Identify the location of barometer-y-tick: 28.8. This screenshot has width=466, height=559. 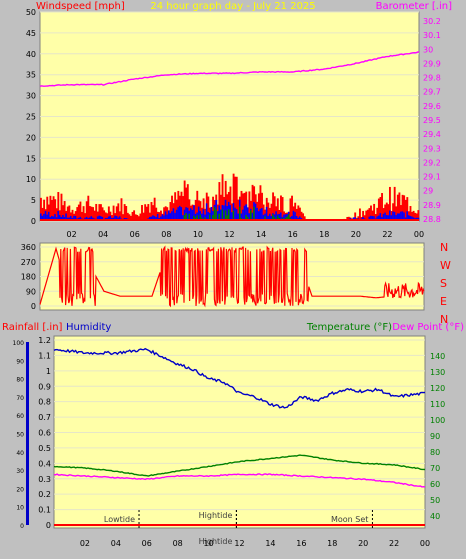
(432, 219).